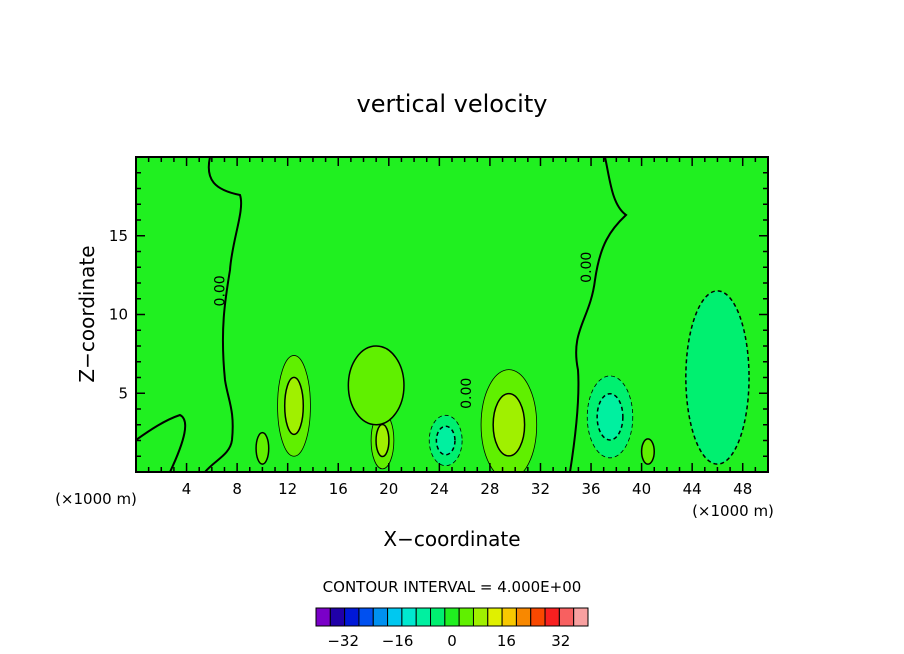  Describe the element at coordinates (123, 393) in the screenshot. I see `y-tick-label-5: 5` at that location.